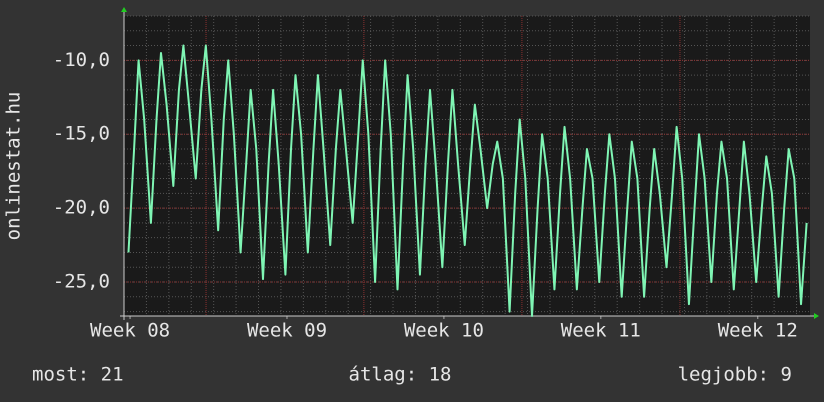  I want to click on x-tick-label: Week 08, so click(130, 331).